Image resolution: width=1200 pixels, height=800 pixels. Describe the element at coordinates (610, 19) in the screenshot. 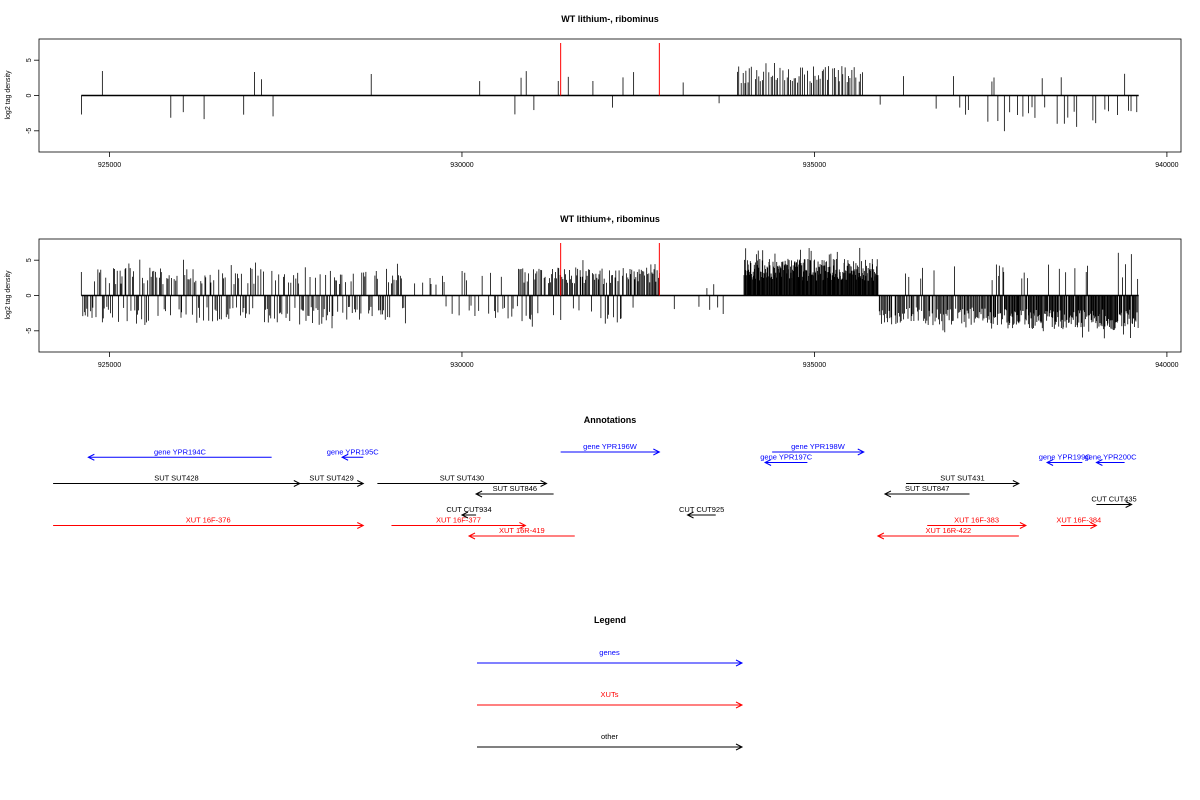

I see `panel-title: WT lithium-, ribominus` at that location.